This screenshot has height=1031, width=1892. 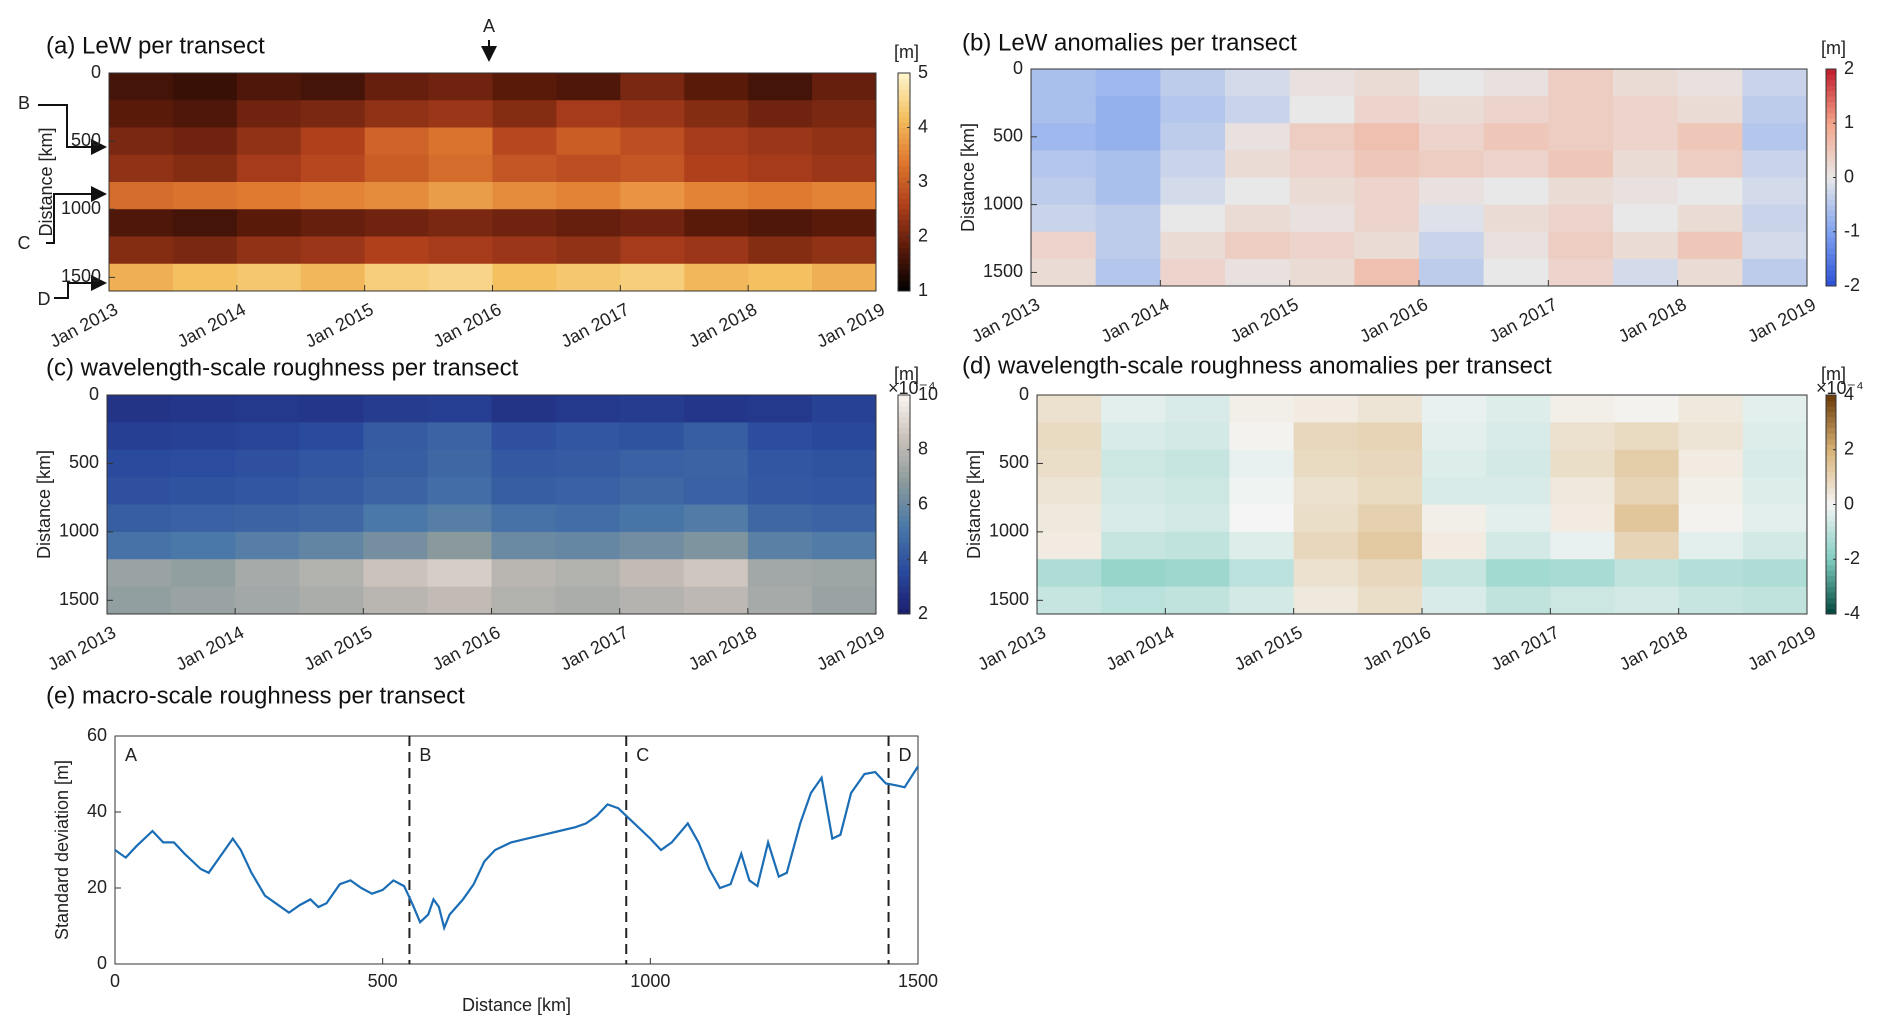 I want to click on chart-title: (e) macro-scale roughness per transect, so click(x=255, y=695).